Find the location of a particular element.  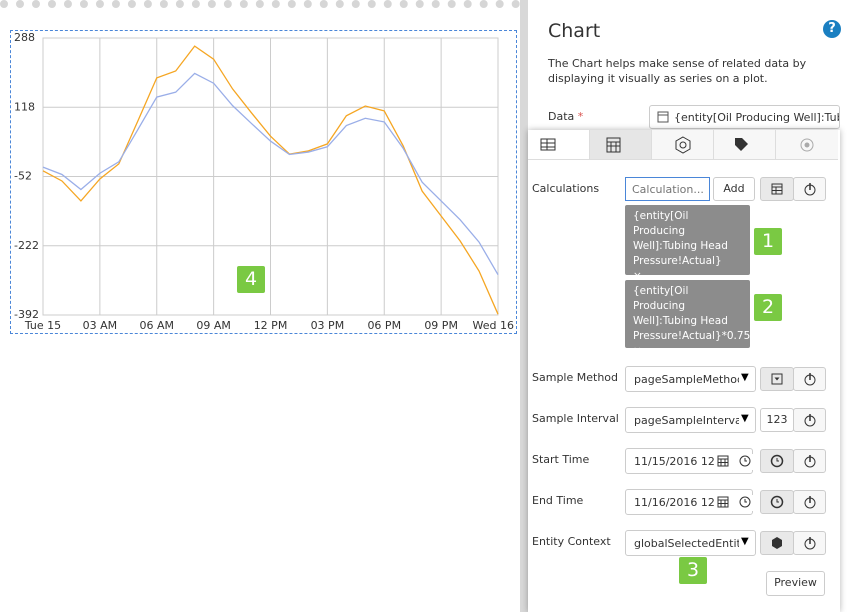

preview-button: Preview is located at coordinates (795, 583).